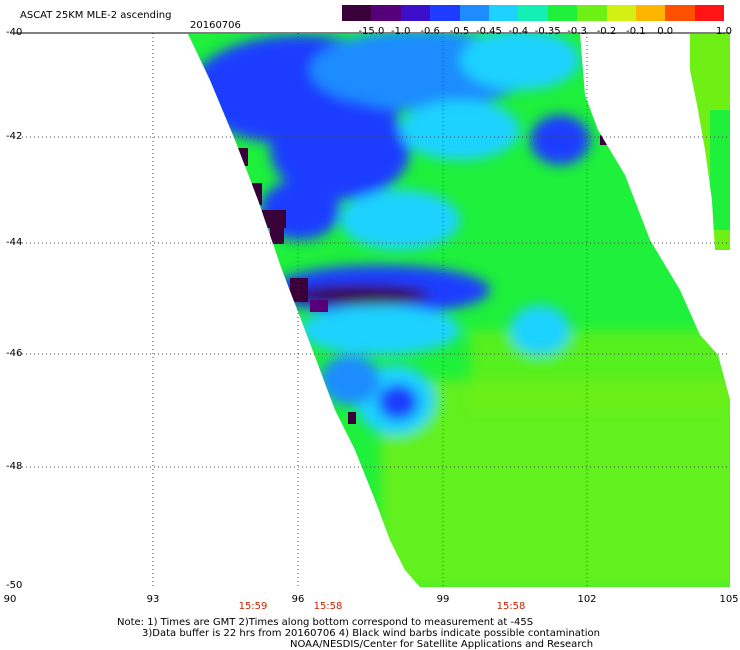 The width and height of the screenshot is (740, 650). I want to click on colorbar-label: 0.0, so click(665, 31).